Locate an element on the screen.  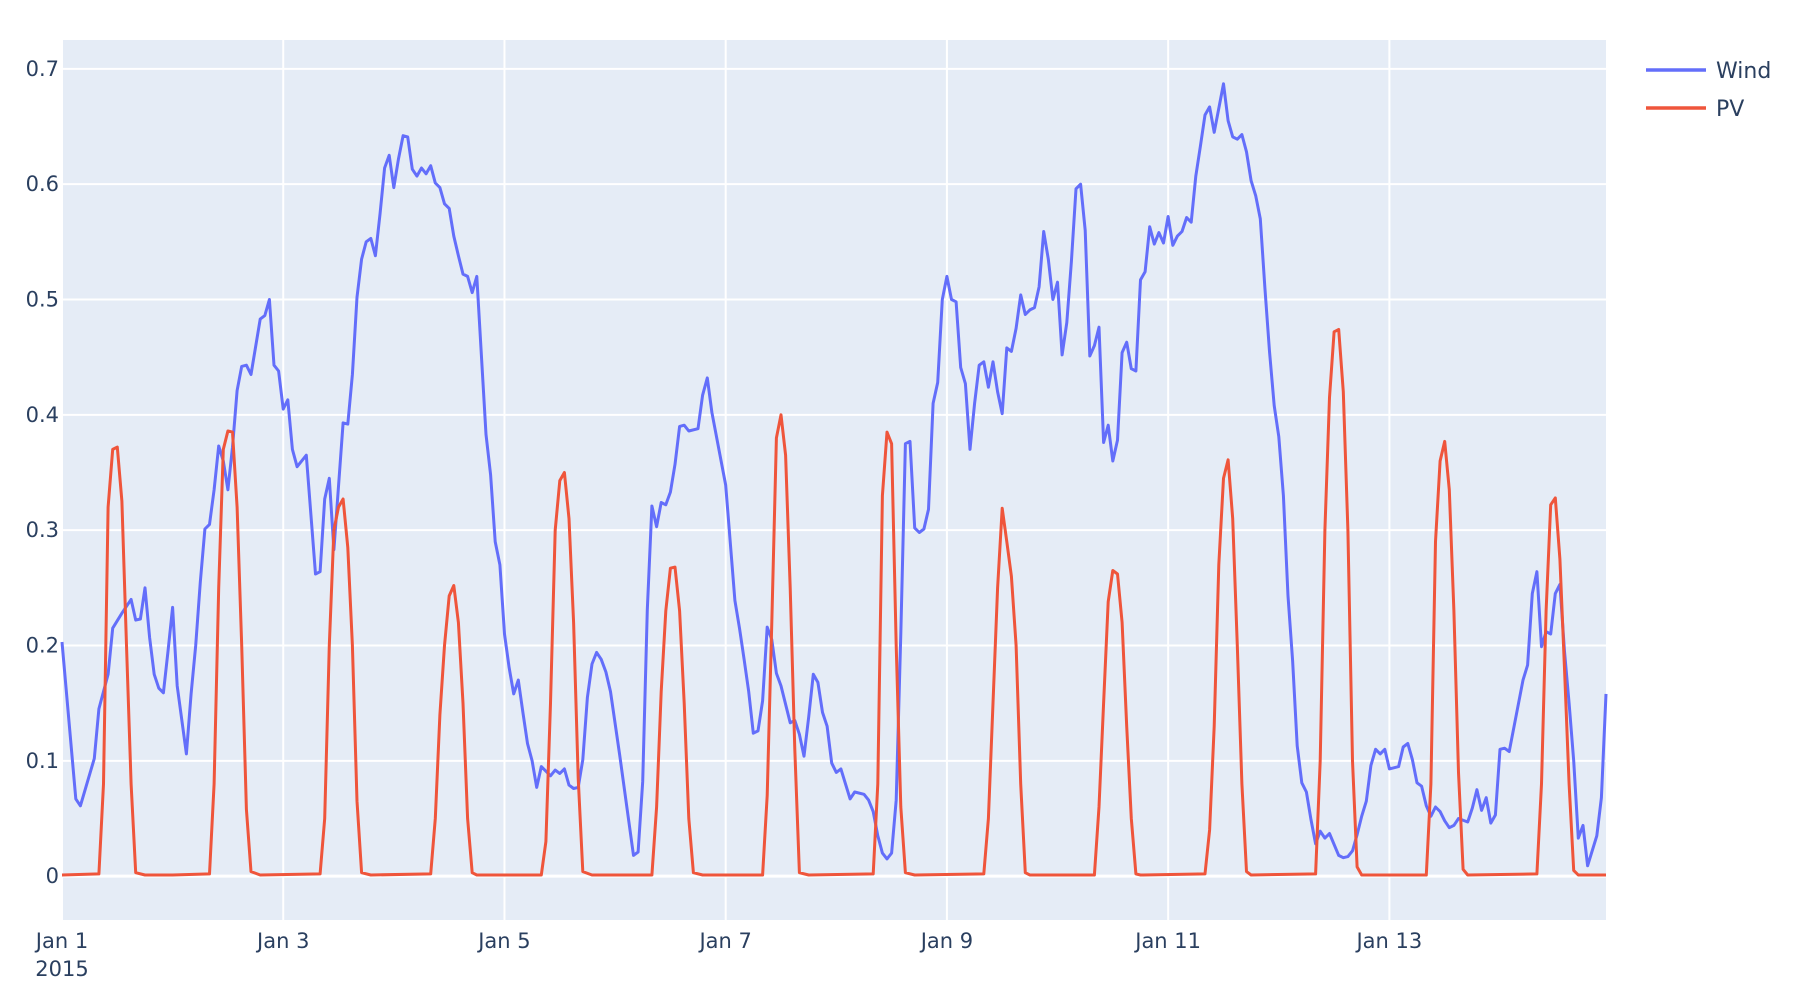
x-tick-label: Jan 13 is located at coordinates (1388, 941).